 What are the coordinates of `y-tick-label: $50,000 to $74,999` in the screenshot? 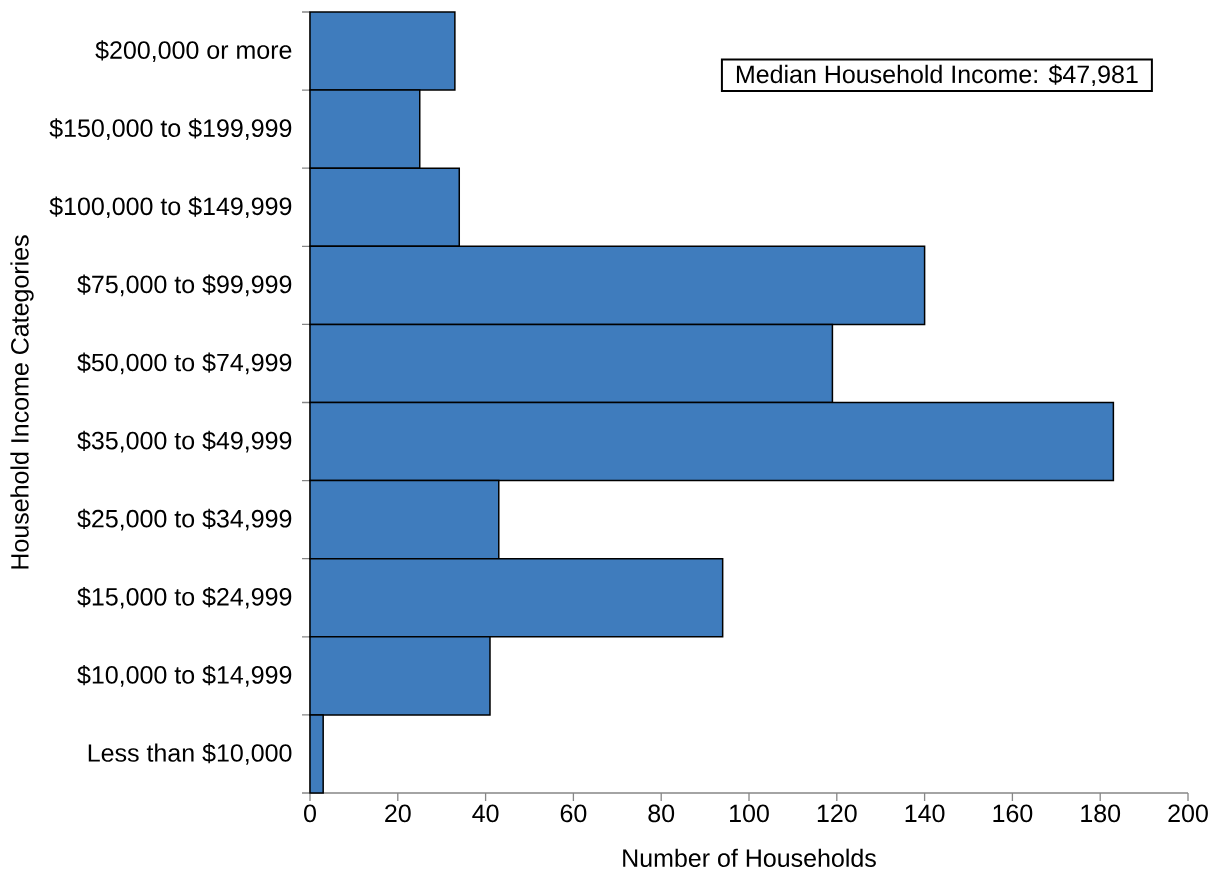 It's located at (184, 363).